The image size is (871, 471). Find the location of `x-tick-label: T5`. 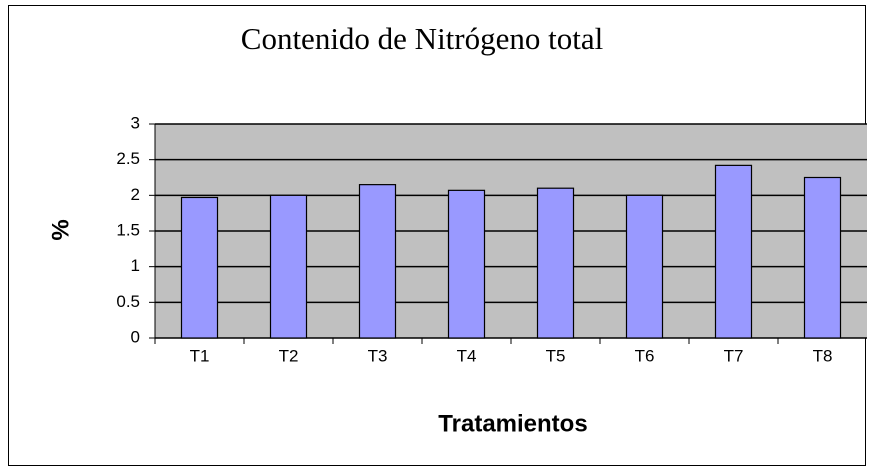

x-tick-label: T5 is located at coordinates (556, 355).